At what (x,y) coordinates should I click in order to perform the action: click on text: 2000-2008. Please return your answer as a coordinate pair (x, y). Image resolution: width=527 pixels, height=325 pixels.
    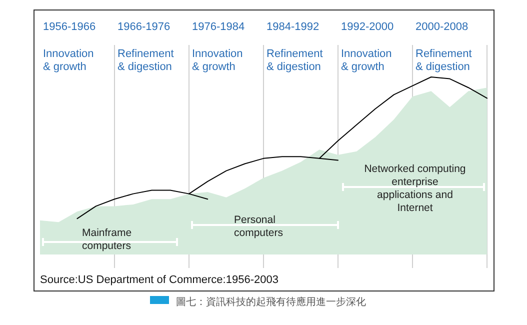
    Looking at the image, I should click on (442, 27).